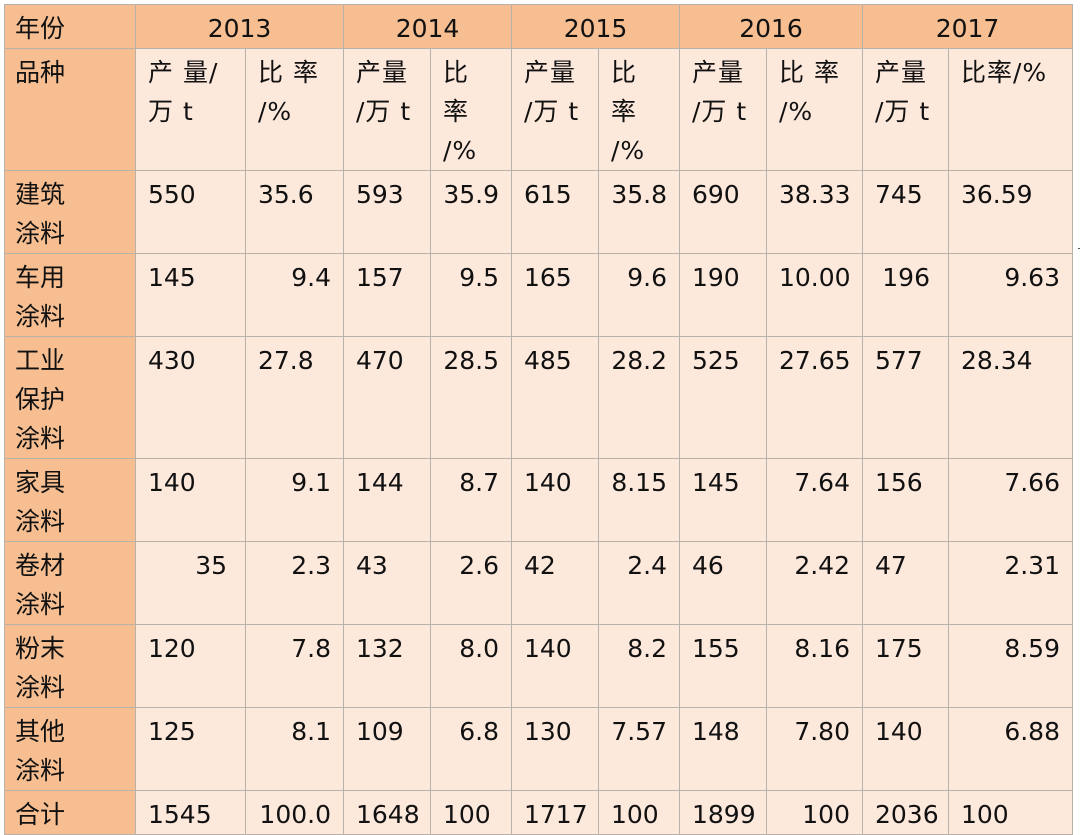  What do you see at coordinates (190, 666) in the screenshot?
I see `production-cell: 120` at bounding box center [190, 666].